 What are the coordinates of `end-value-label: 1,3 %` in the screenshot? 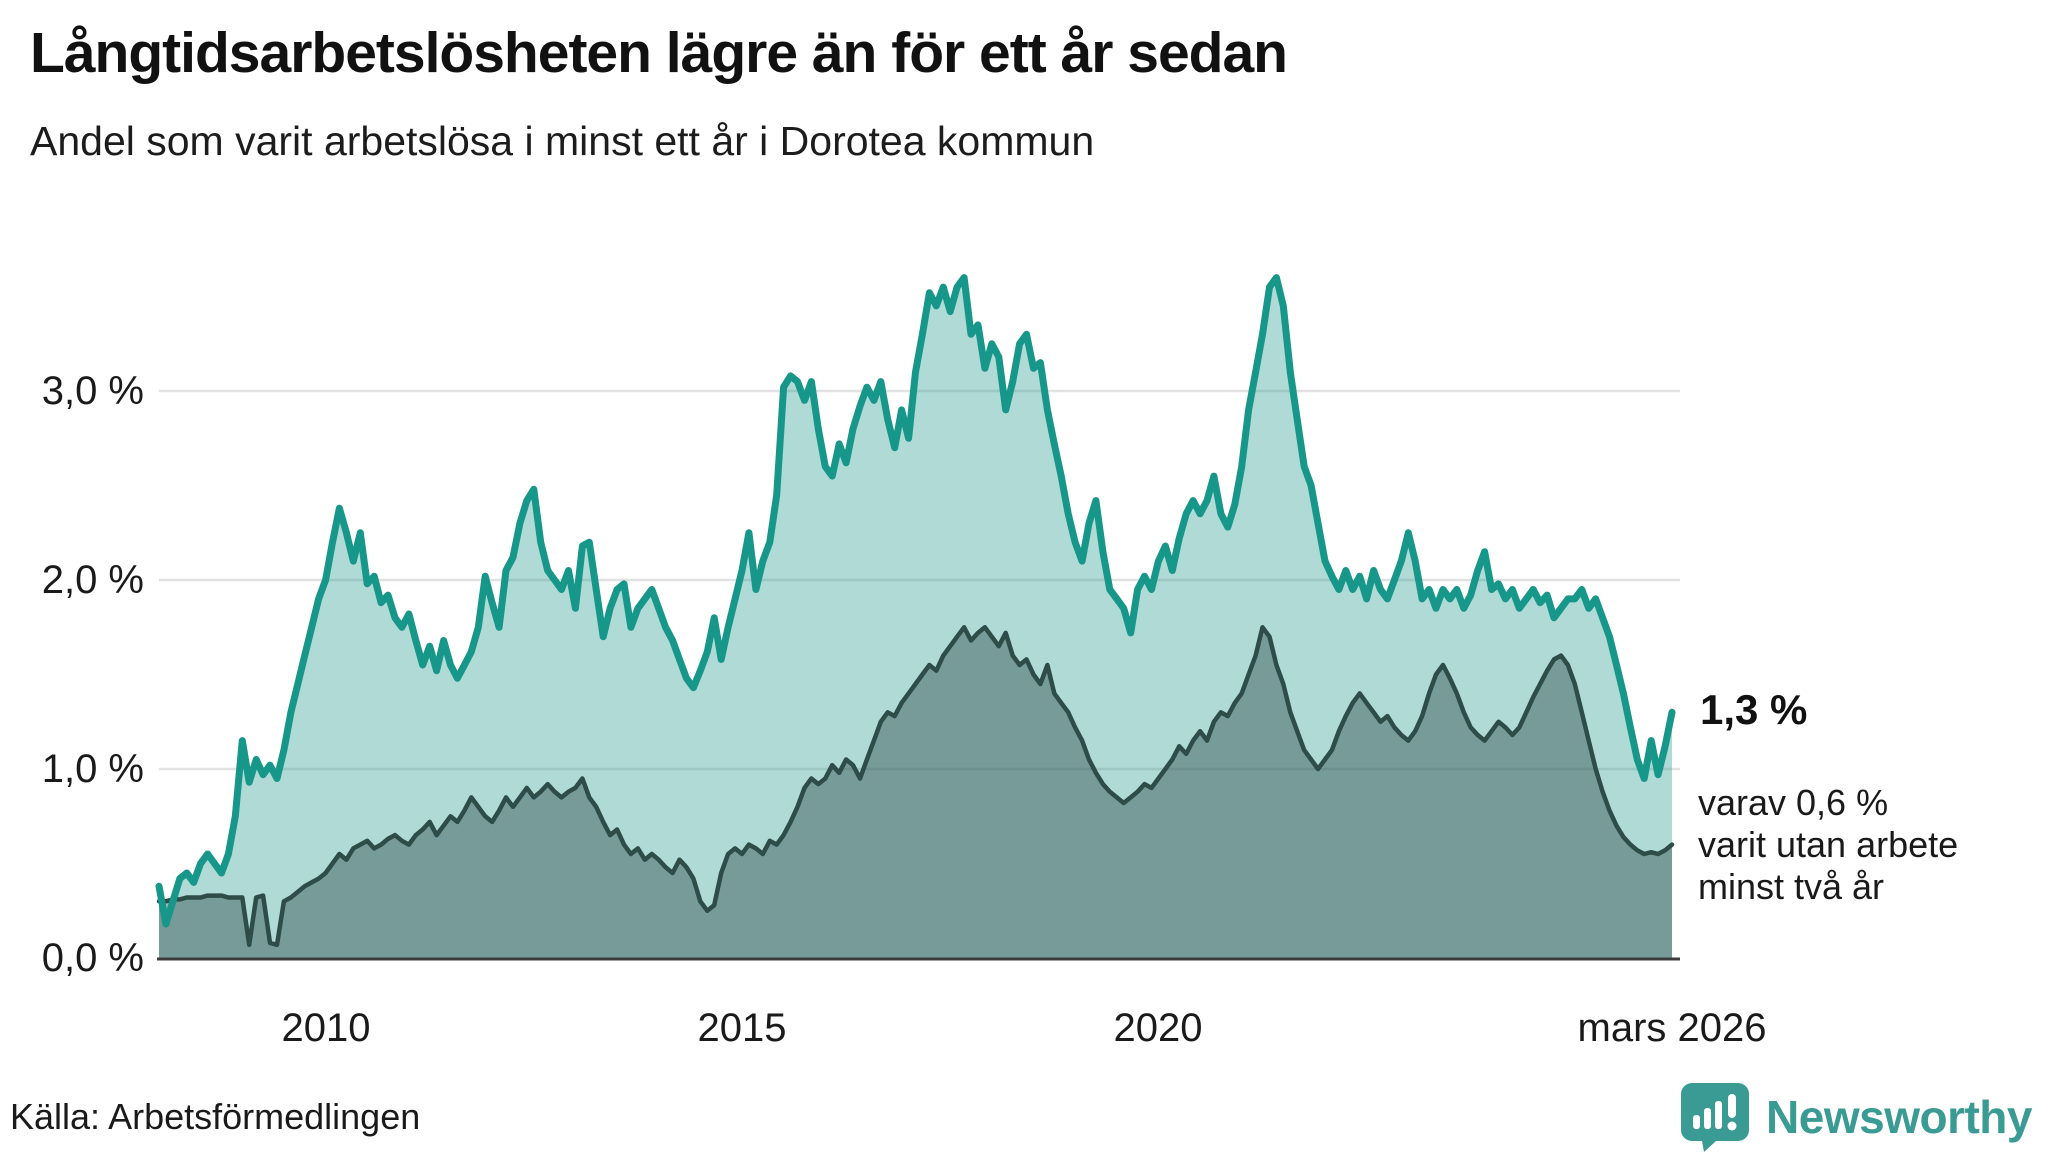 It's located at (1754, 709).